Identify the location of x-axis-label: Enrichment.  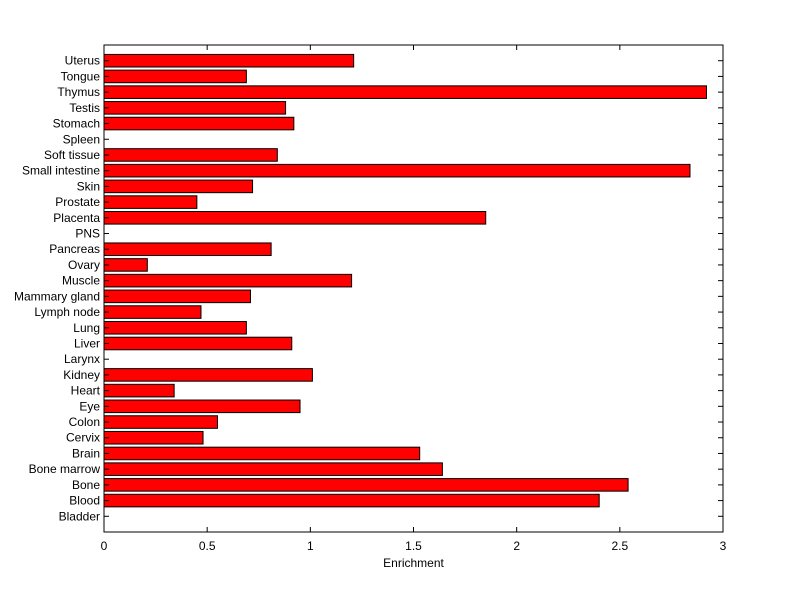
(413, 563).